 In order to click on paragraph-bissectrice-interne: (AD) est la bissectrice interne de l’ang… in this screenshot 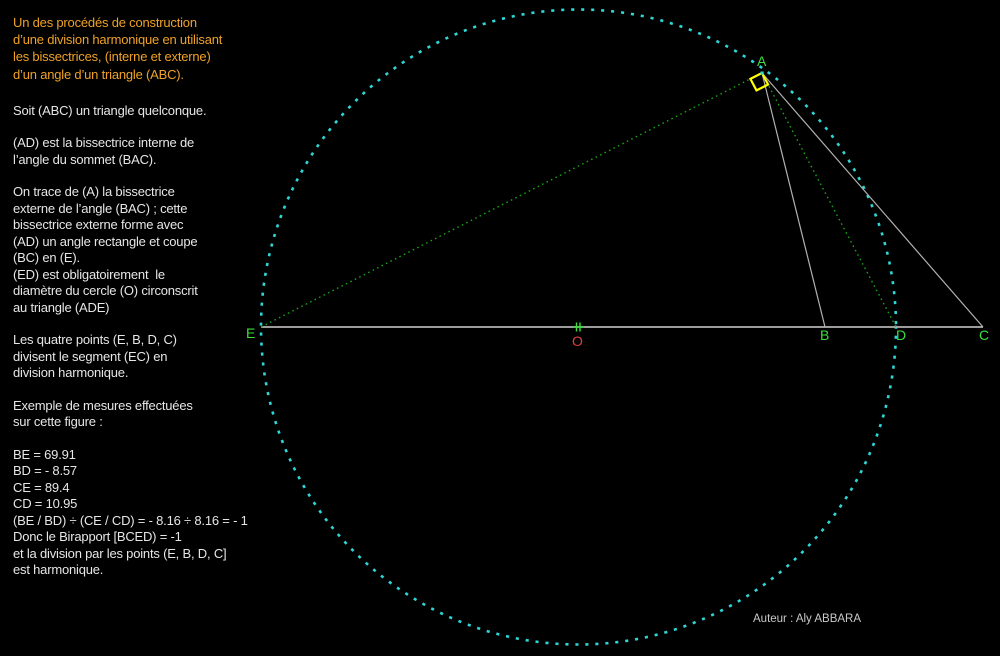, I will do `click(104, 151)`.